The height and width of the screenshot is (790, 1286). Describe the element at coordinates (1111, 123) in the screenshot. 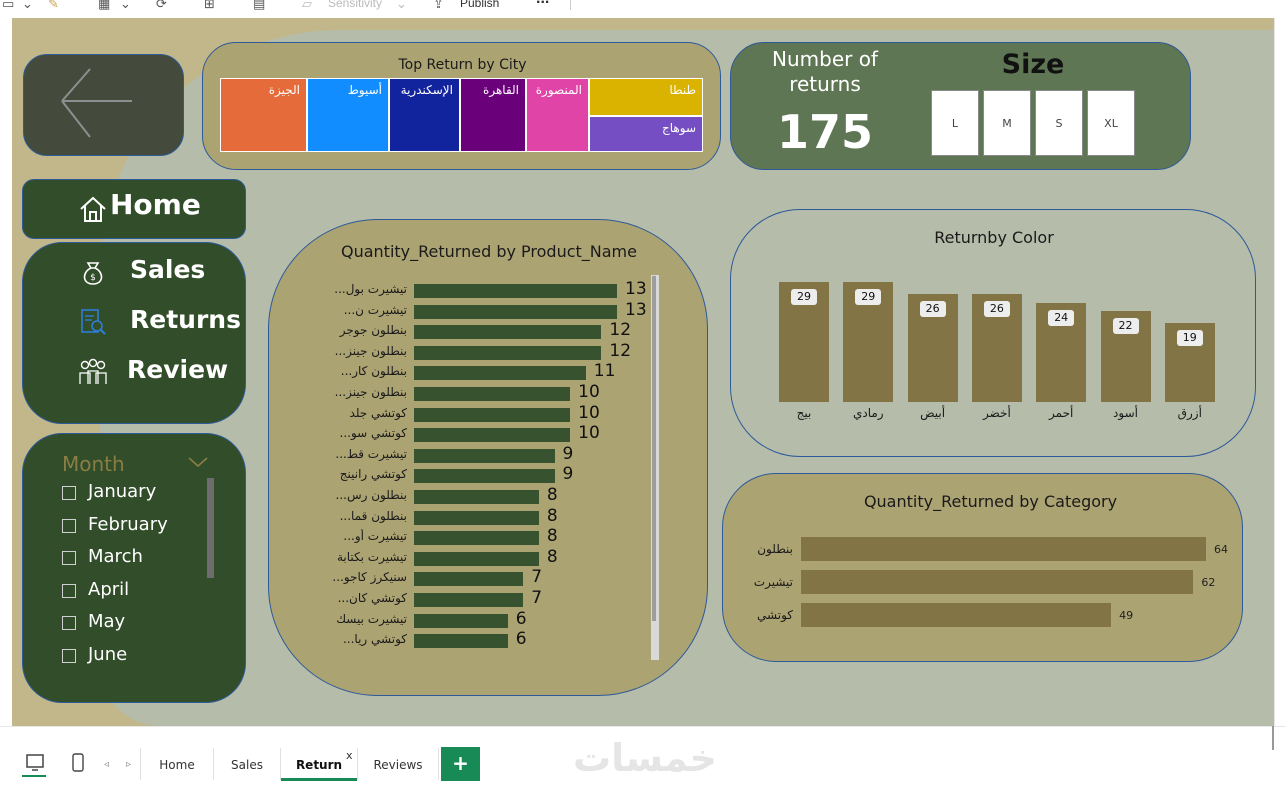

I see `size-option-button: XL` at that location.